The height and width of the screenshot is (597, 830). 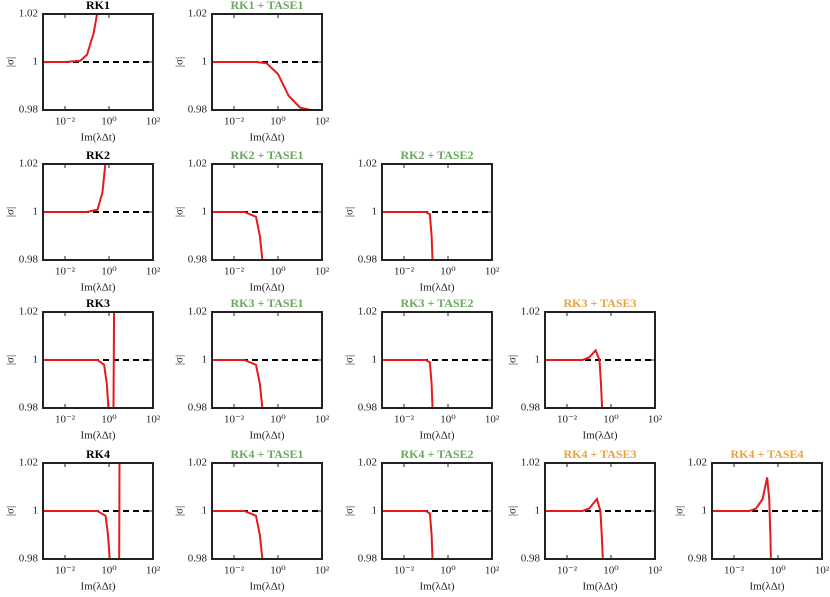 I want to click on panel: RK4 Im(λΔt) |σ| 0.98 1 1.02 10⁻² 10⁰ 10², so click(x=83, y=520).